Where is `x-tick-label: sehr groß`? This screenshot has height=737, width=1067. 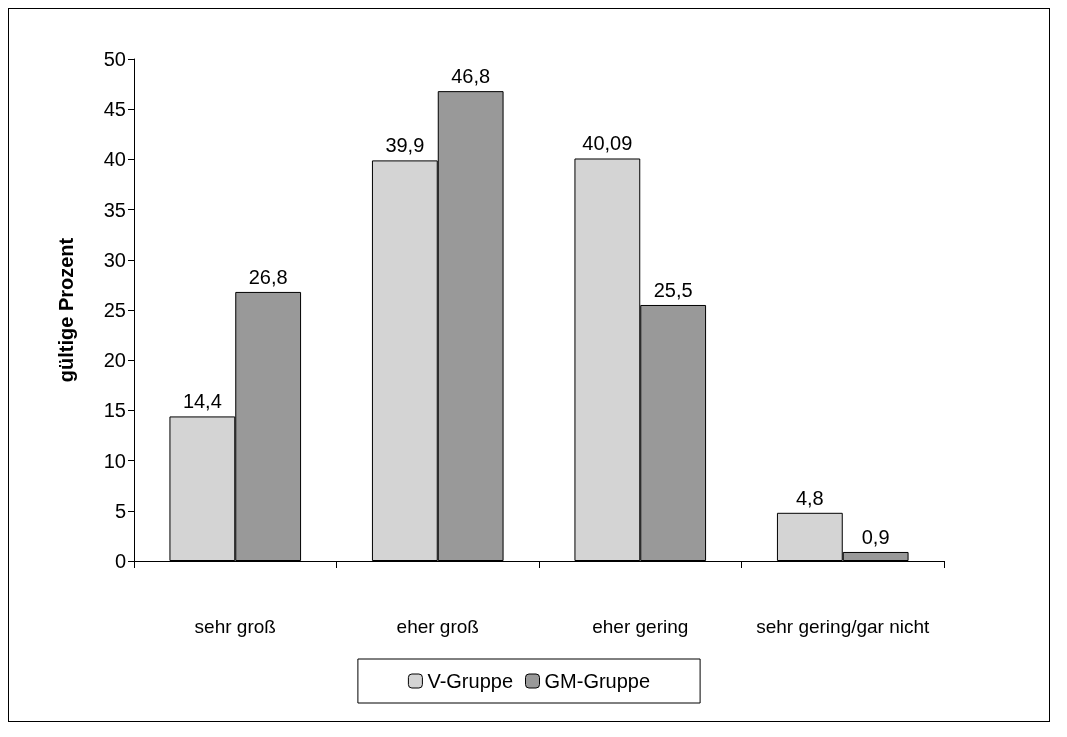 x-tick-label: sehr groß is located at coordinates (235, 626).